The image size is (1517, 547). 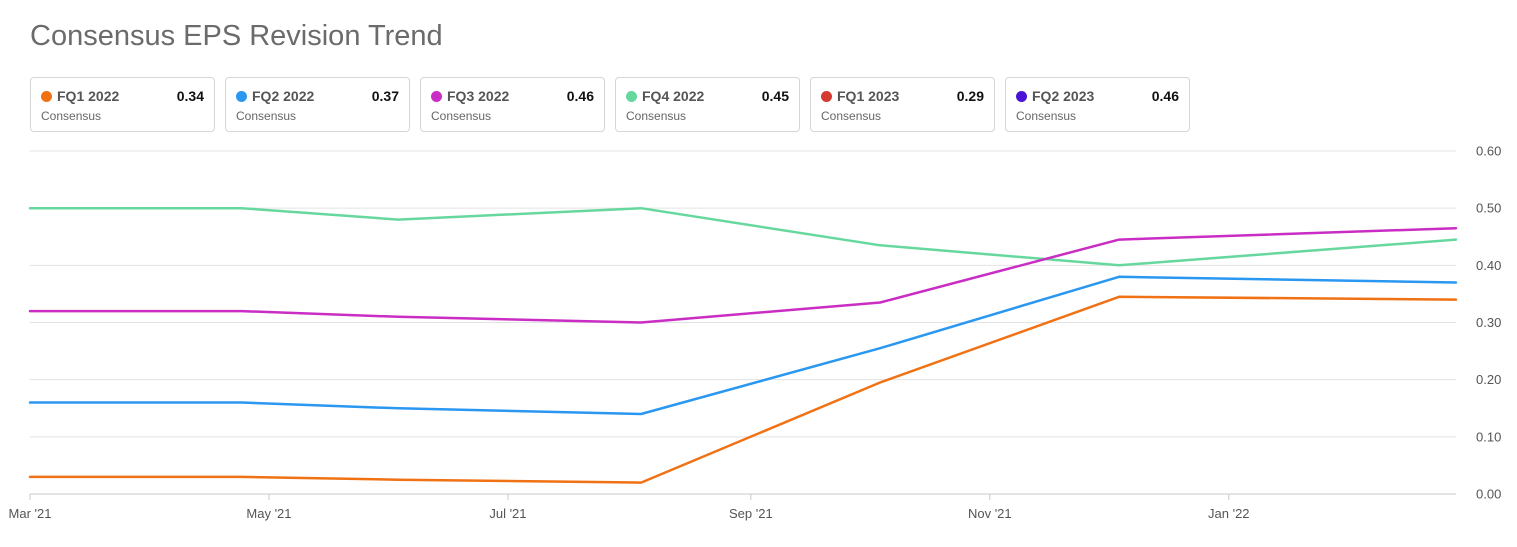 I want to click on series-line-fq4-2022, so click(x=743, y=236).